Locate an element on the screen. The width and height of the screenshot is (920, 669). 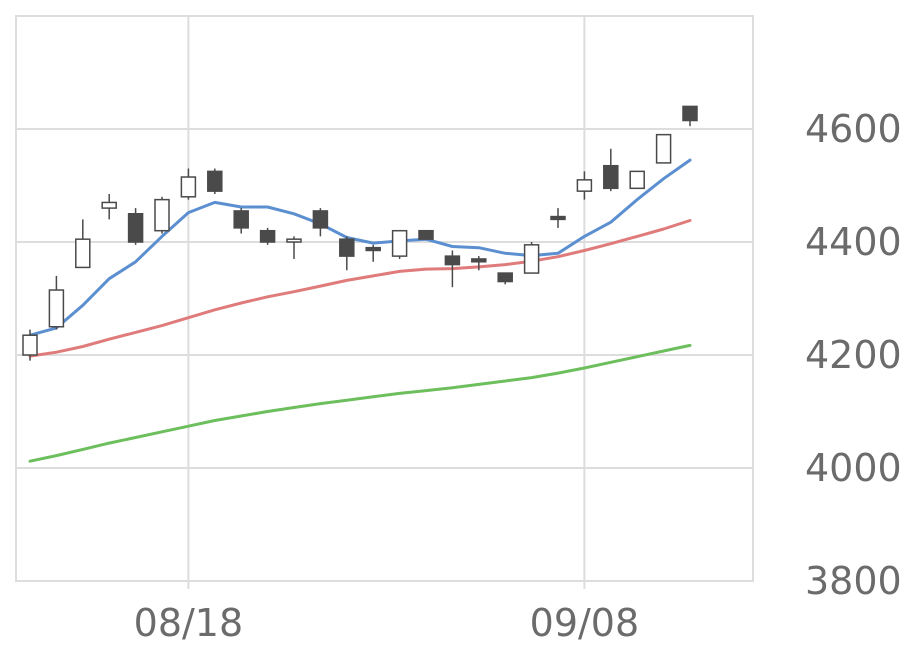
ma-medium-line is located at coordinates (360, 288).